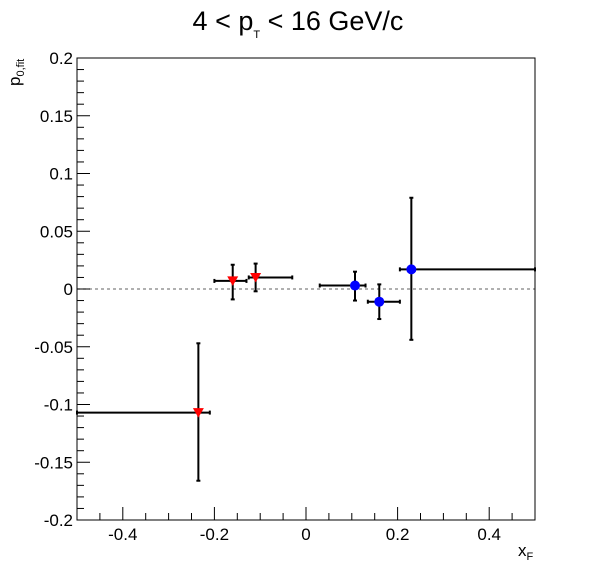 Image resolution: width=596 pixels, height=572 pixels. Describe the element at coordinates (56, 231) in the screenshot. I see `y-tick-label: 0.05` at that location.